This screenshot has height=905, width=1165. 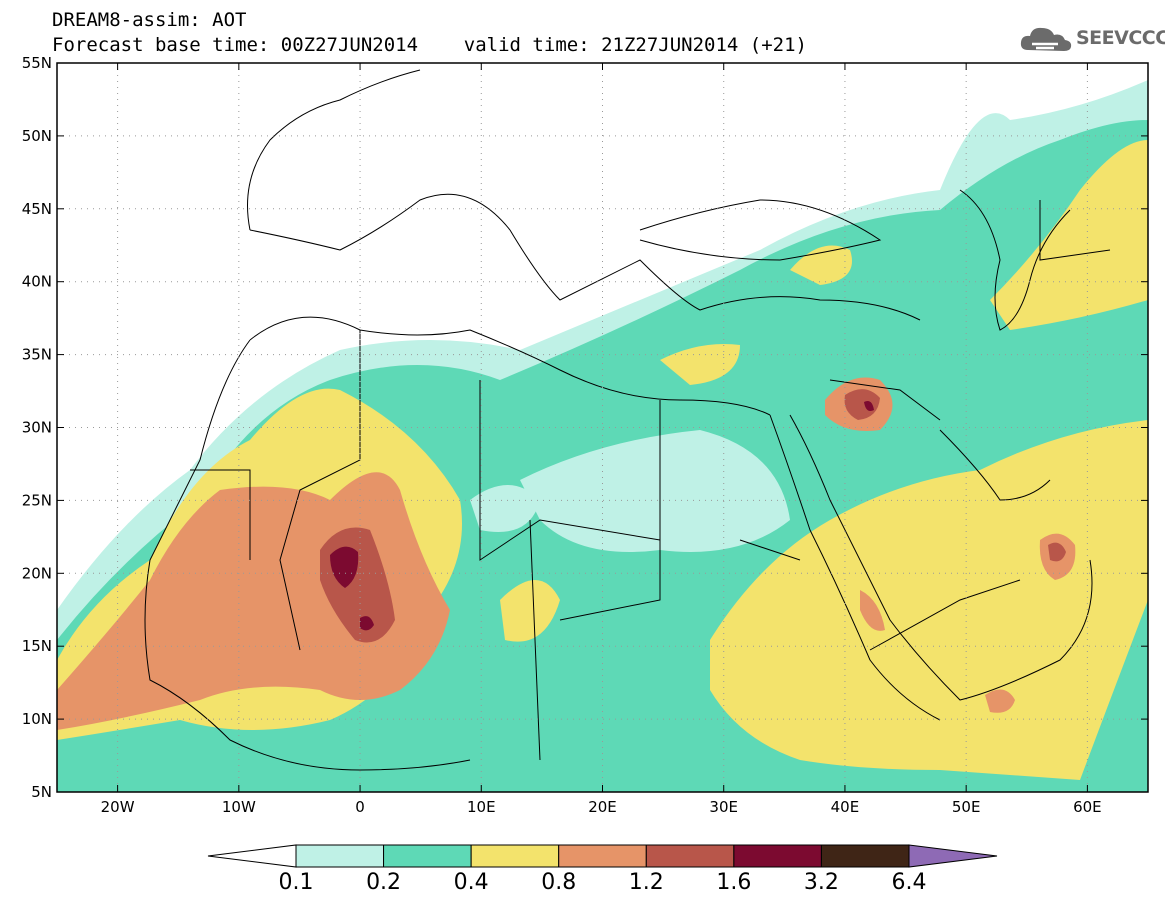 I want to click on colorbar-label: 6.4, so click(x=909, y=882).